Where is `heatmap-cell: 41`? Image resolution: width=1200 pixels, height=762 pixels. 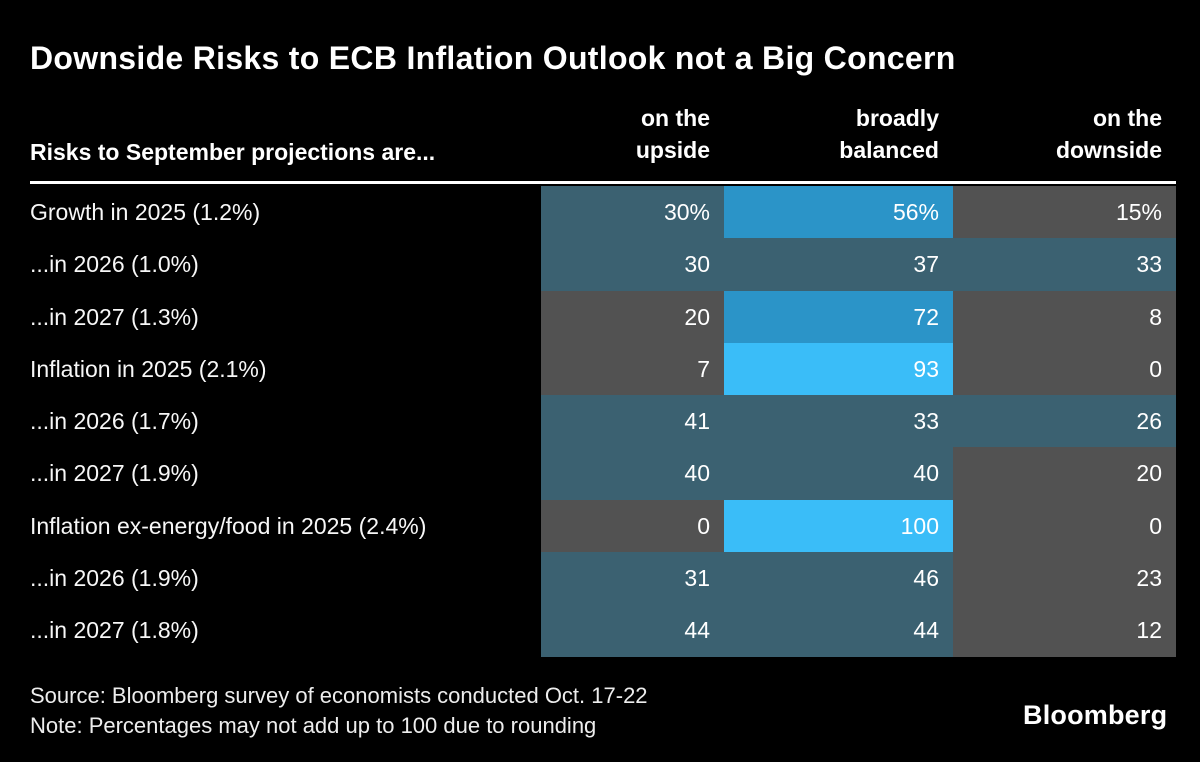 heatmap-cell: 41 is located at coordinates (632, 421).